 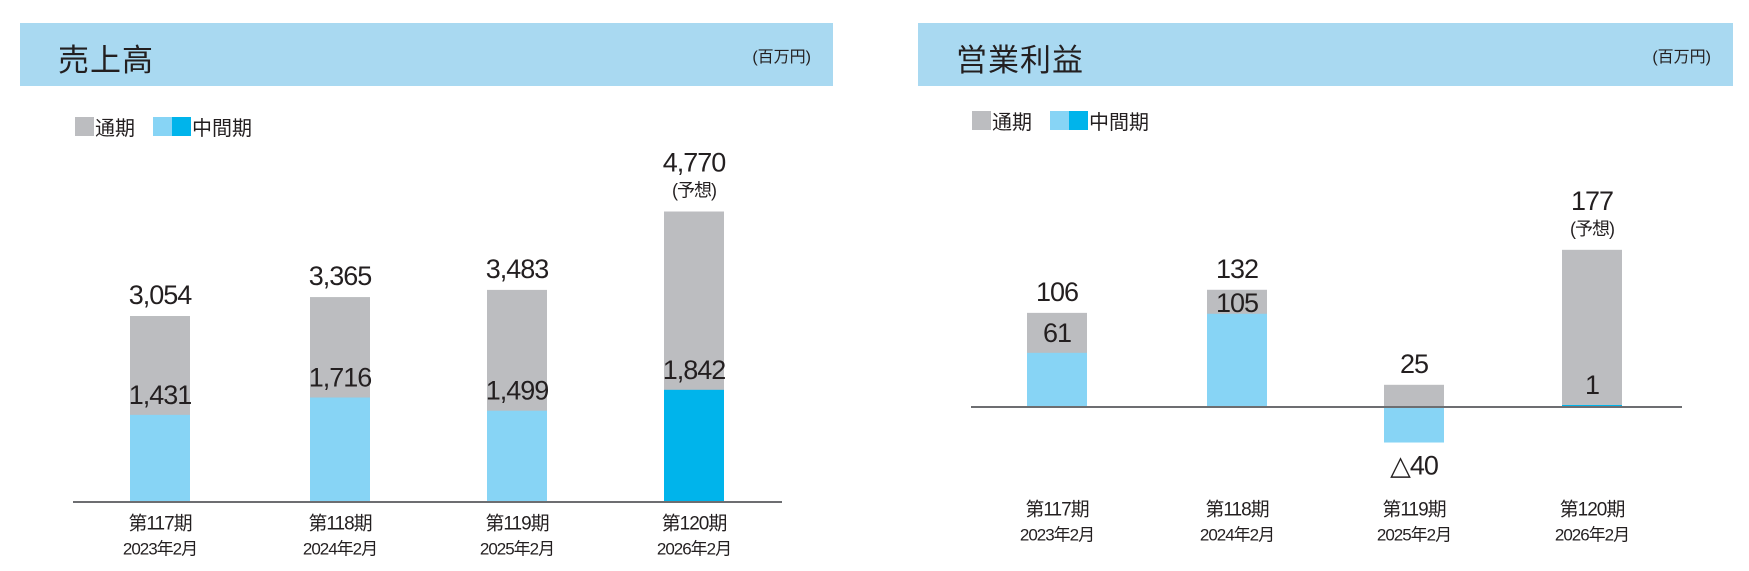 What do you see at coordinates (1057, 292) in the screenshot?
I see `full-year-value-label: 106` at bounding box center [1057, 292].